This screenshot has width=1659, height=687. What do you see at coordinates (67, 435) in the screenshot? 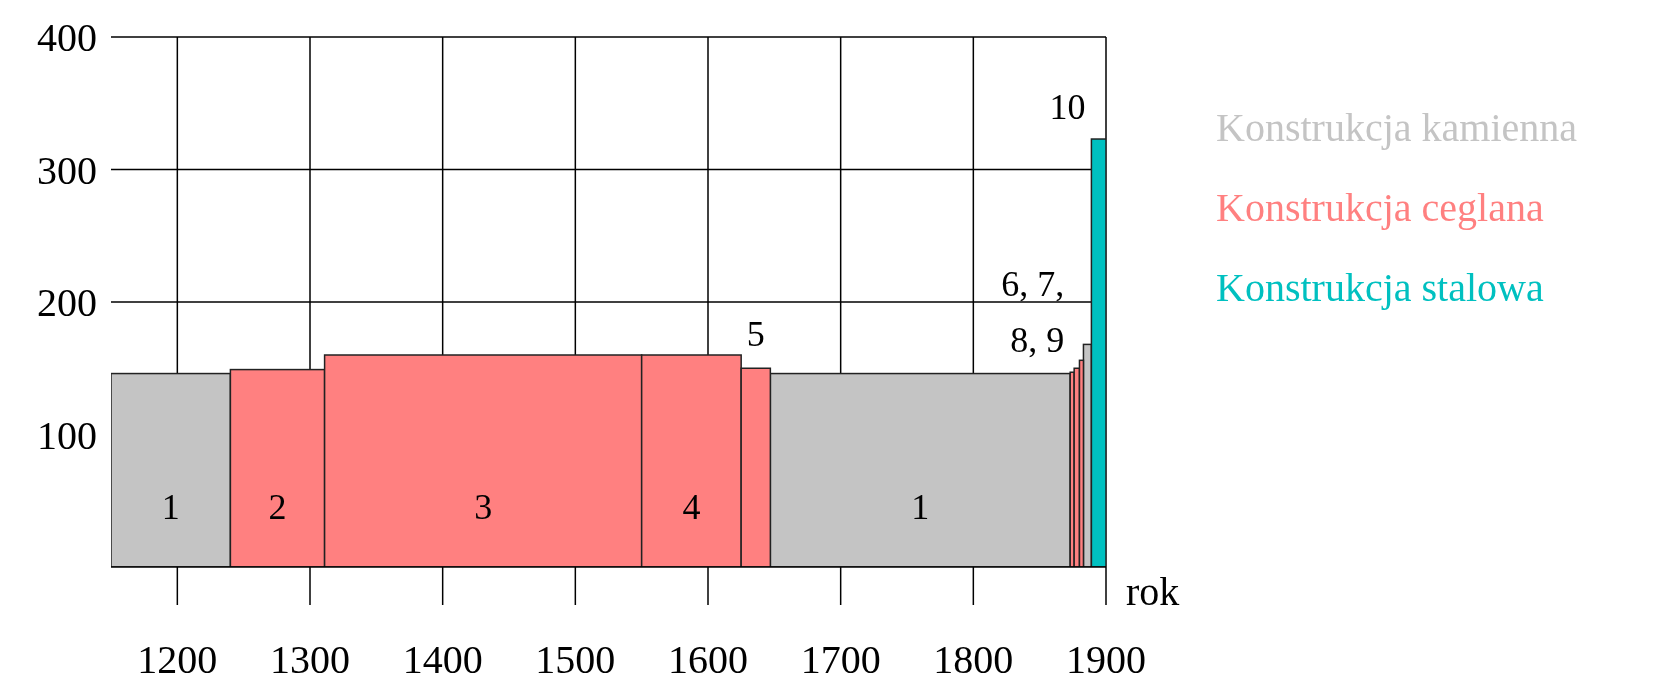
I see `y-tick-label: 100` at bounding box center [67, 435].